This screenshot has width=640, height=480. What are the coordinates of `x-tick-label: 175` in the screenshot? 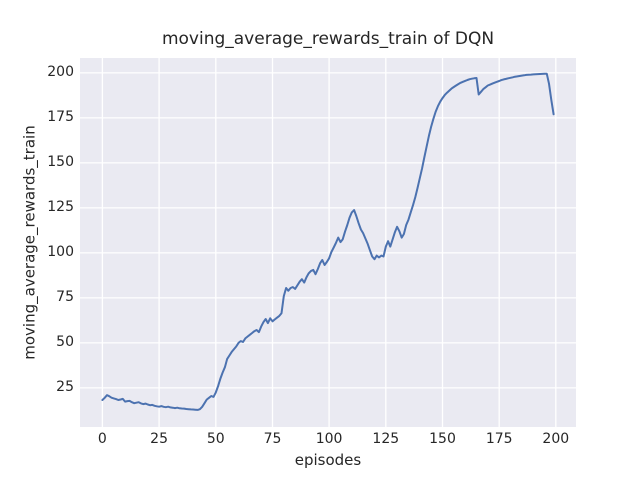 It's located at (499, 439).